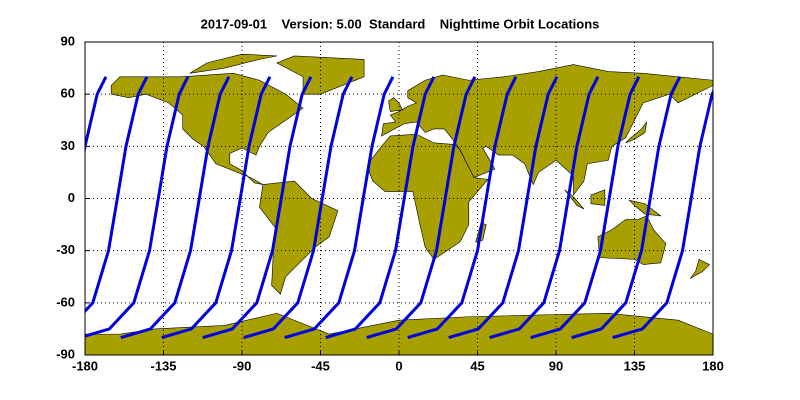 The width and height of the screenshot is (800, 400). Describe the element at coordinates (636, 132) in the screenshot. I see `japan` at that location.